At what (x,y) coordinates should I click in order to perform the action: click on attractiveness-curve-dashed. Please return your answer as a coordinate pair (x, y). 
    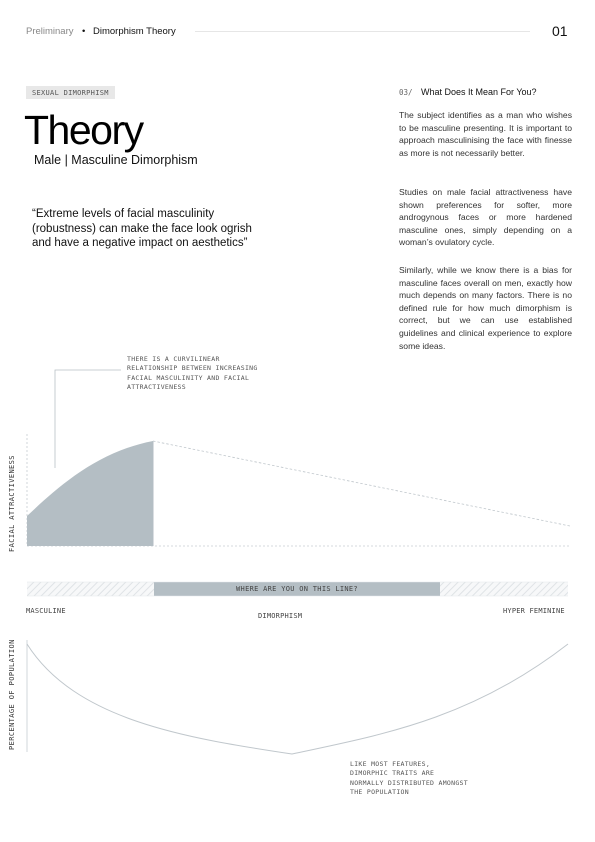
    Looking at the image, I should click on (361, 483).